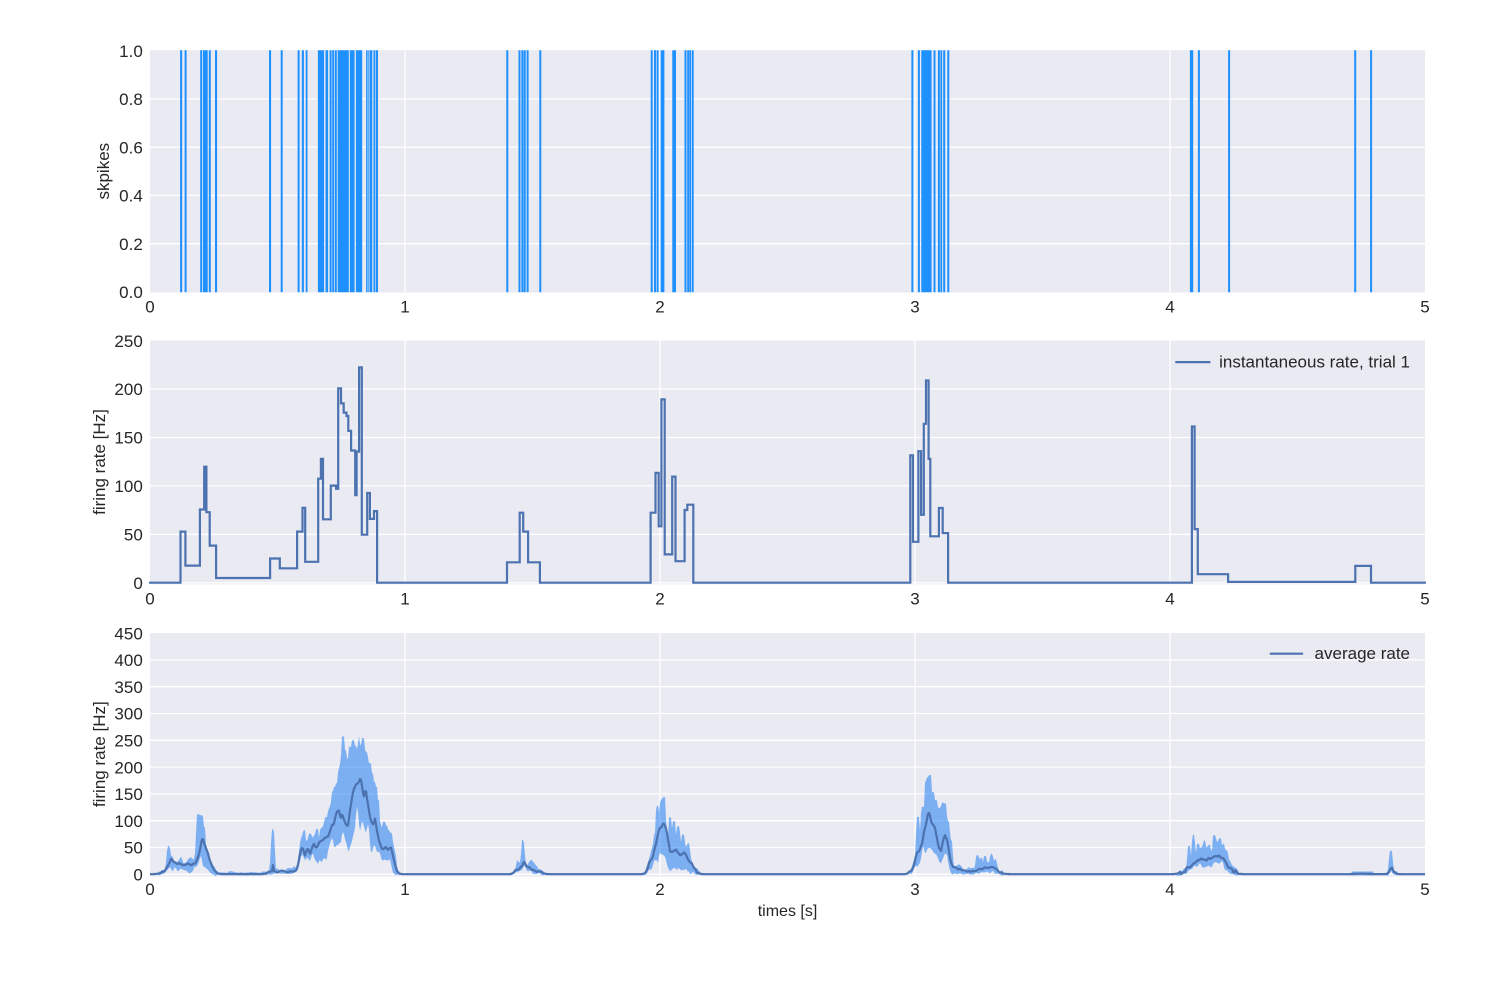  What do you see at coordinates (1314, 362) in the screenshot?
I see `svg-text: instantaneous rate, trial 1` at bounding box center [1314, 362].